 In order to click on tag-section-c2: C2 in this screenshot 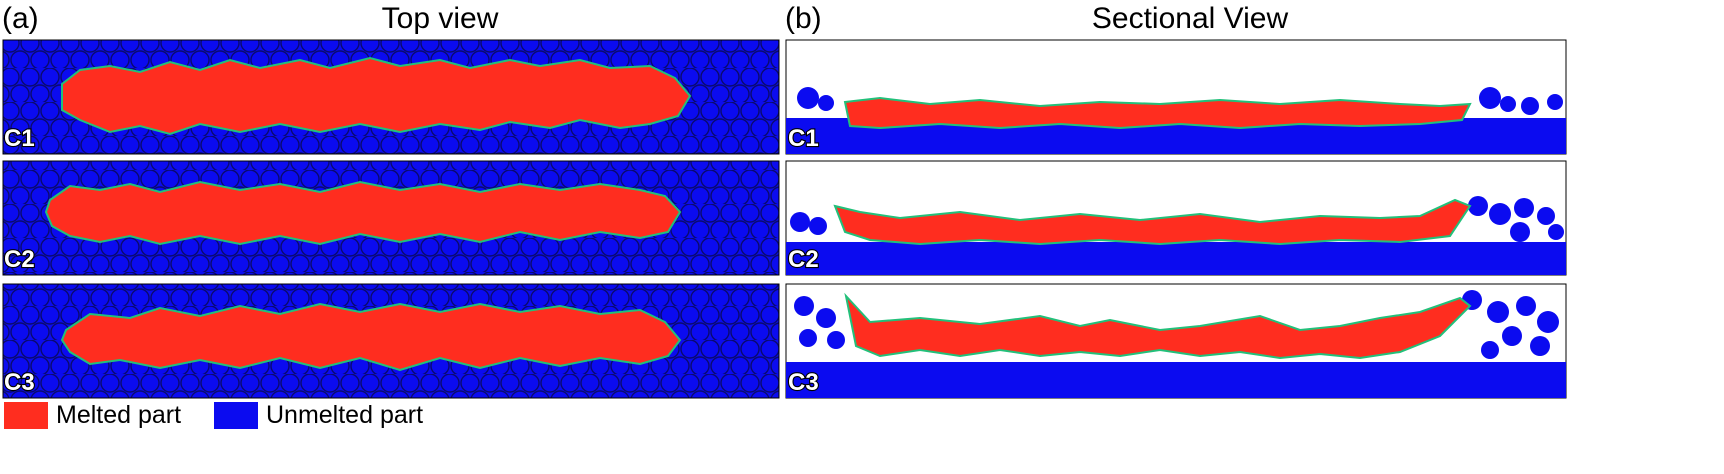, I will do `click(803, 259)`.